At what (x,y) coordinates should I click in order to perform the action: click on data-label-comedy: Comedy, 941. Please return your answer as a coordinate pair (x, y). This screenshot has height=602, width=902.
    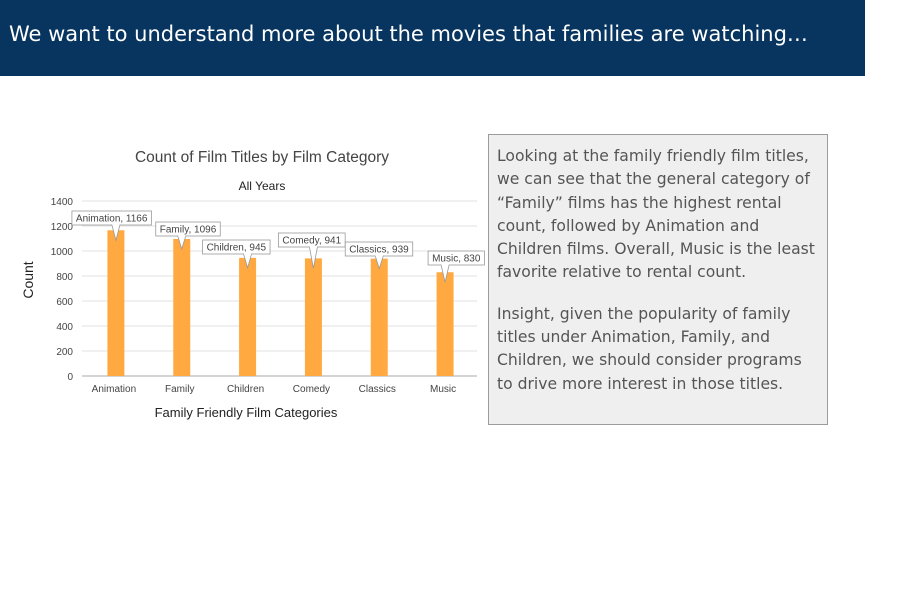
    Looking at the image, I should click on (312, 250).